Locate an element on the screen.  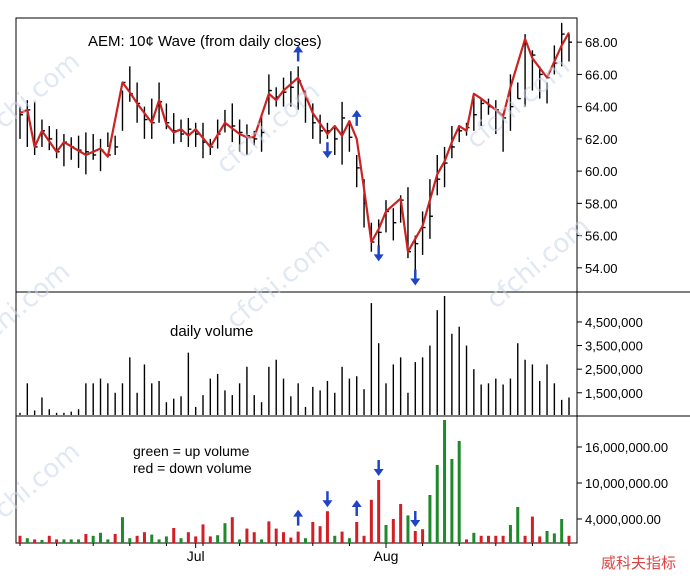
price-title: AEM: 10¢ Wave (from daily closes) is located at coordinates (205, 41).